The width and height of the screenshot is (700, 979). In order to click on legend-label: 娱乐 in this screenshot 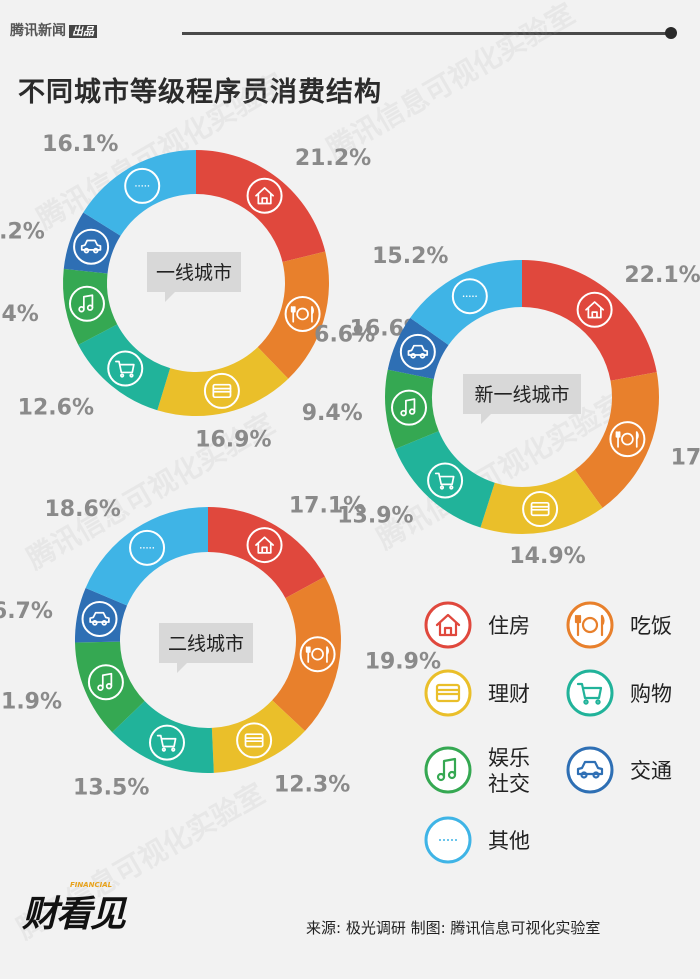, I will do `click(509, 758)`.